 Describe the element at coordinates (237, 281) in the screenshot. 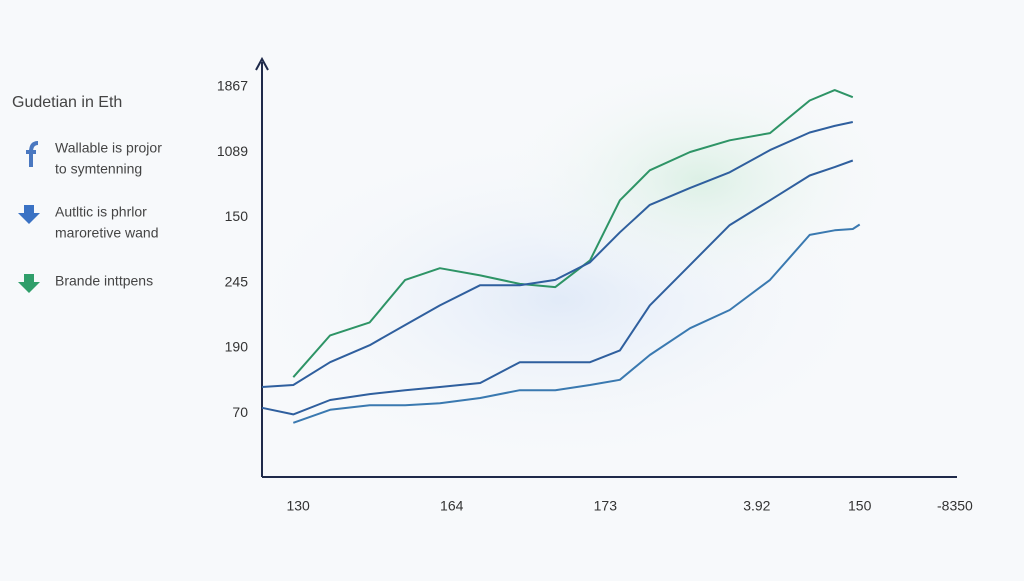

I see `y-tick-label: 245` at that location.